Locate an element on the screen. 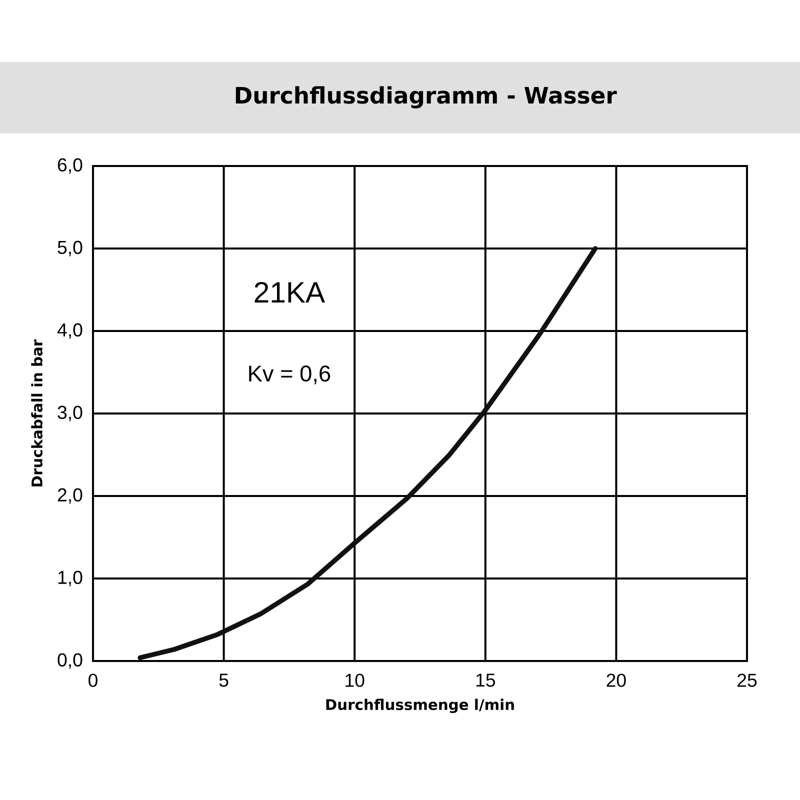 The image size is (800, 800). x-tick-label: 0 is located at coordinates (93, 680).